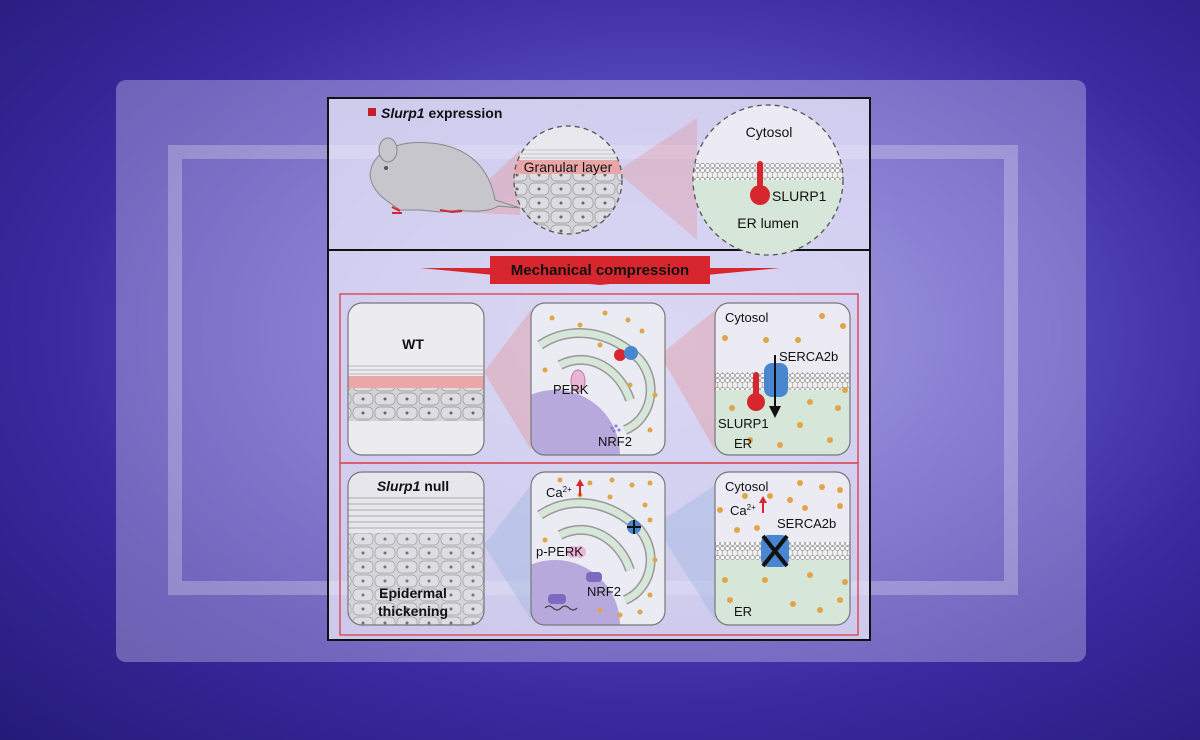  Describe the element at coordinates (769, 132) in the screenshot. I see `cytosol-label: Cytosol` at that location.